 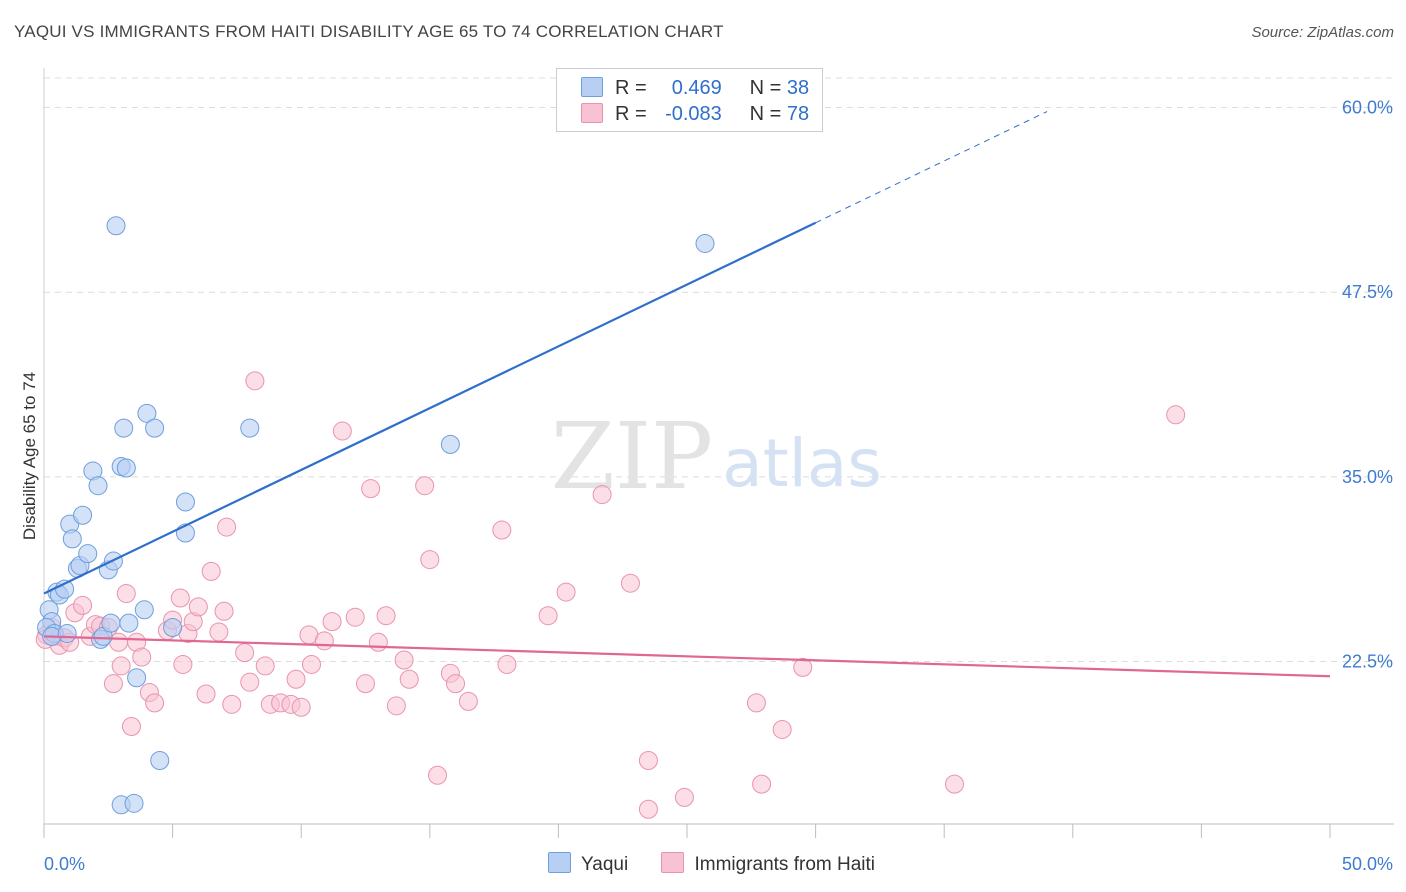 What do you see at coordinates (673, 862) in the screenshot?
I see `haiti-legend-swatch` at bounding box center [673, 862].